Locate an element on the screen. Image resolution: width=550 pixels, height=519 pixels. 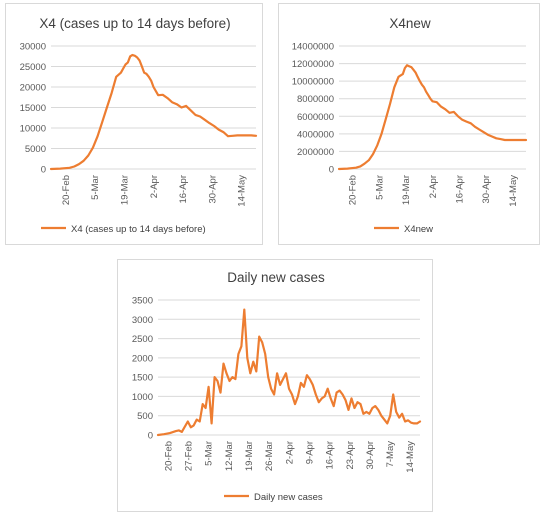
y-tick-label: 25000 is located at coordinates (33, 67).